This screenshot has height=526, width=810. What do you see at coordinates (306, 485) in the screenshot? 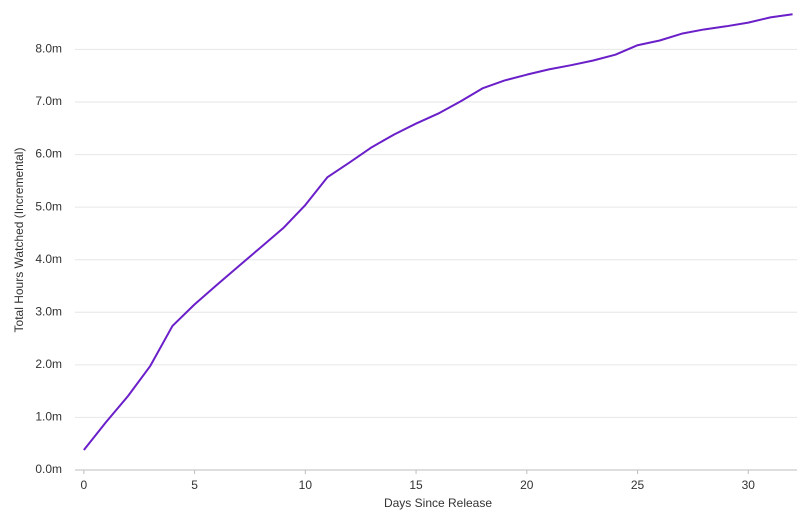
I see `x-tick-label: 10` at bounding box center [306, 485].